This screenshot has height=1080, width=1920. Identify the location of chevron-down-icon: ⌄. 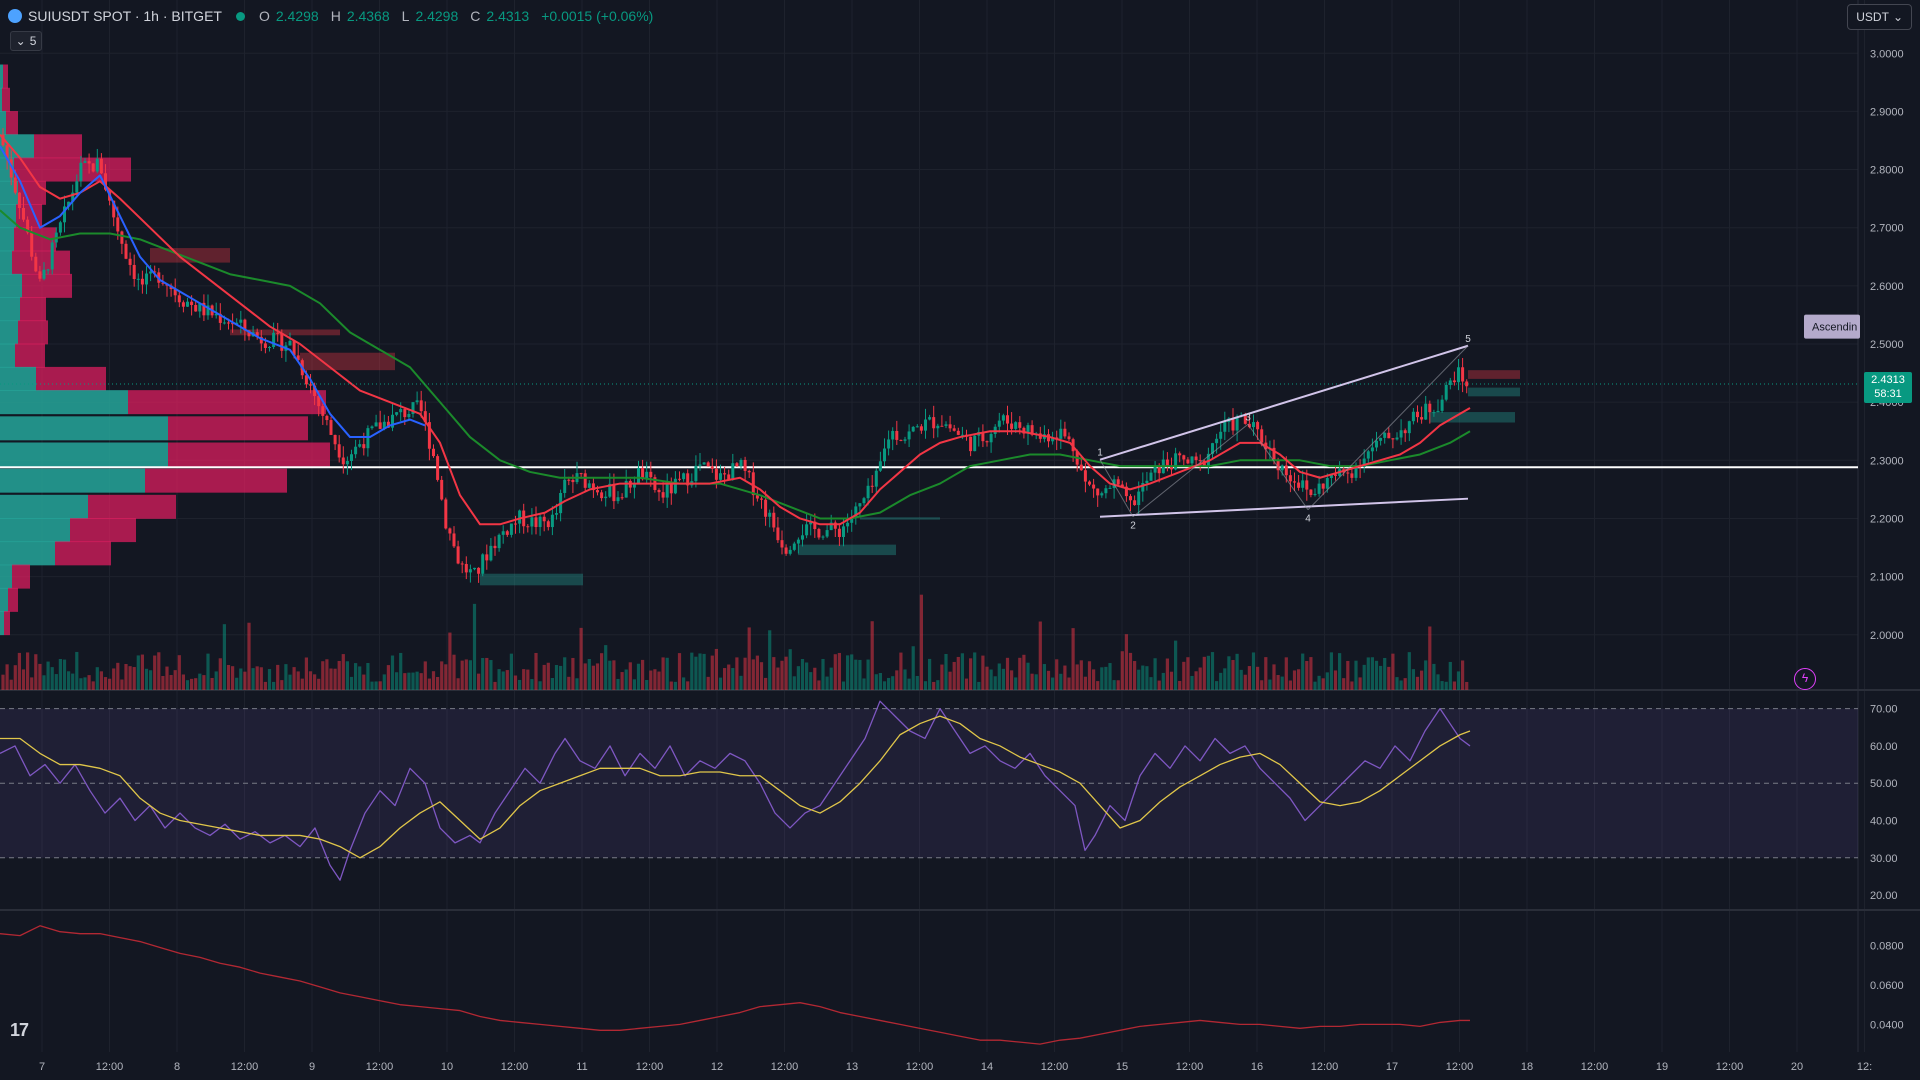
(20, 41).